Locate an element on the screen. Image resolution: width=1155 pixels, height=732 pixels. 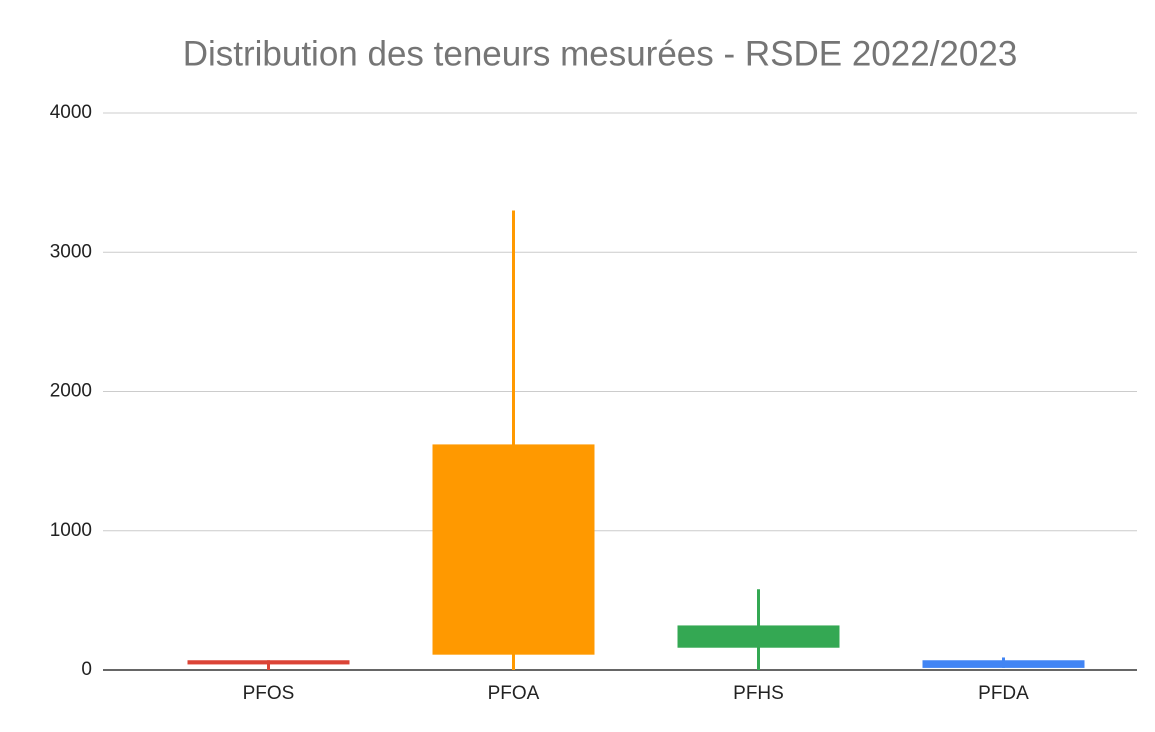
y-tick-label: 4000 is located at coordinates (71, 112).